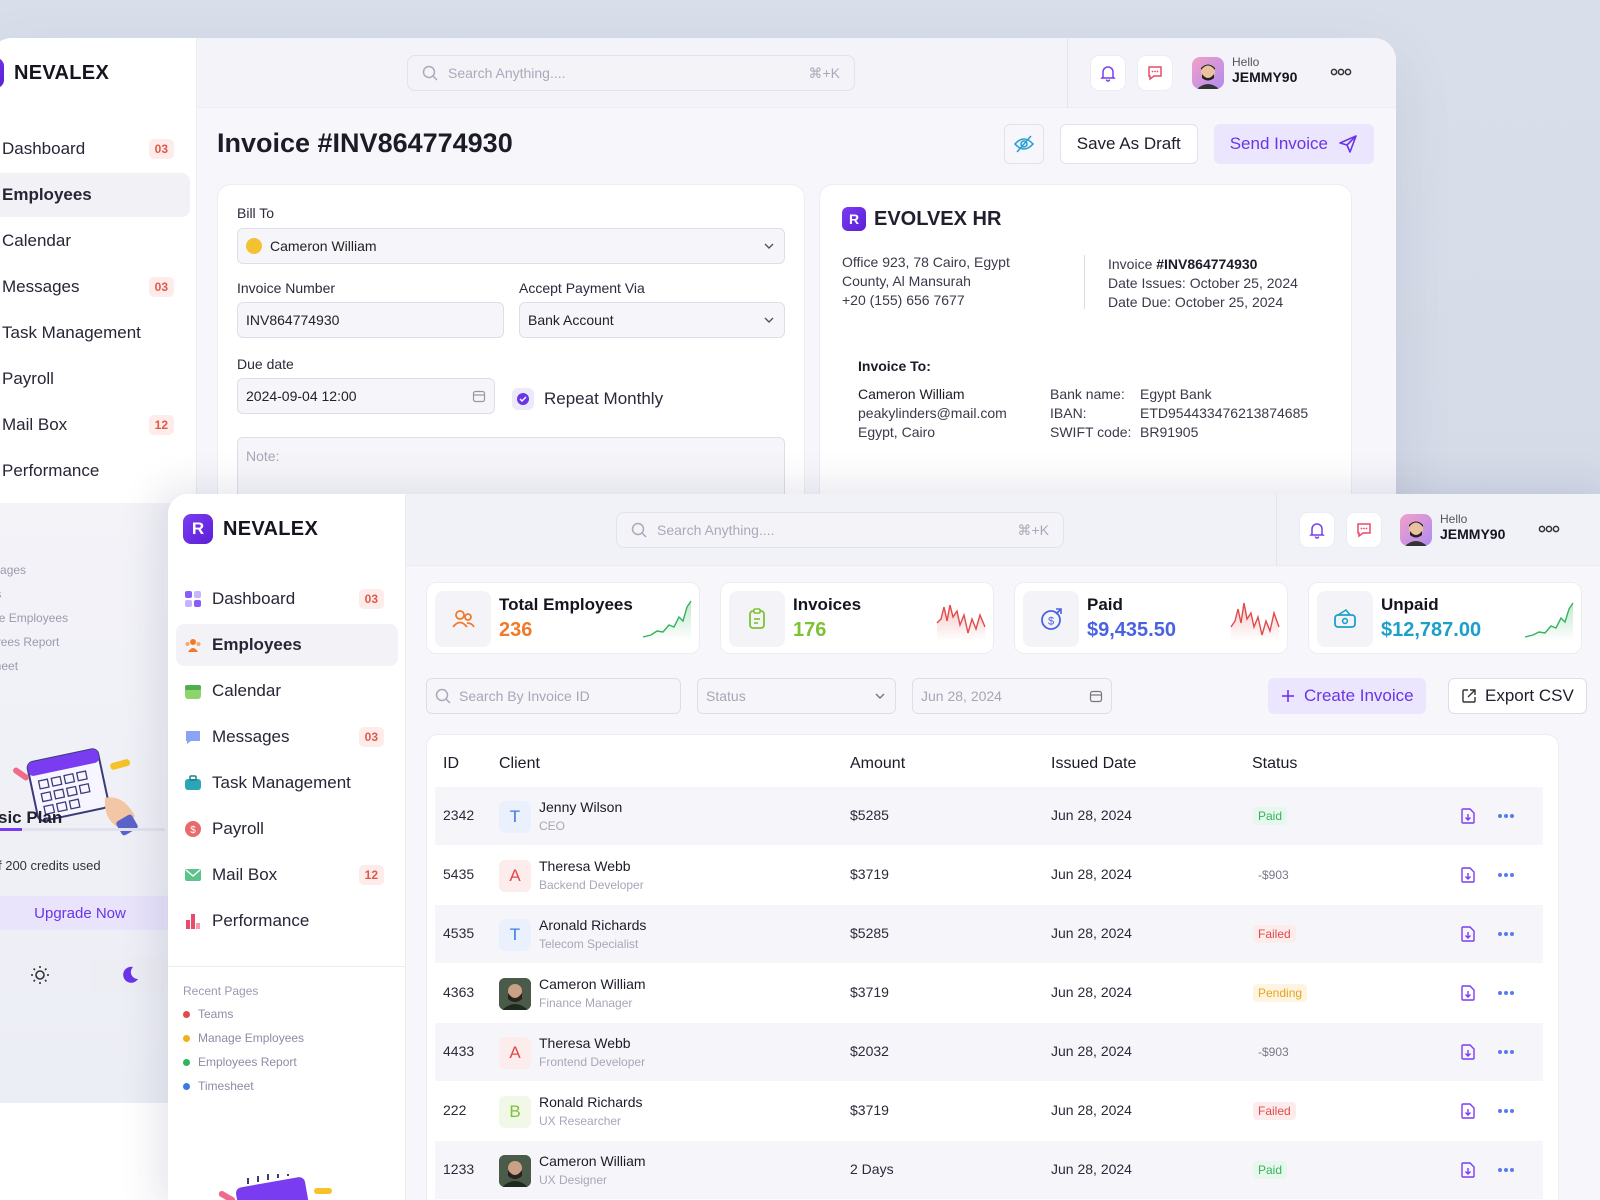  Describe the element at coordinates (552, 826) in the screenshot. I see `client-role: CEO` at that location.